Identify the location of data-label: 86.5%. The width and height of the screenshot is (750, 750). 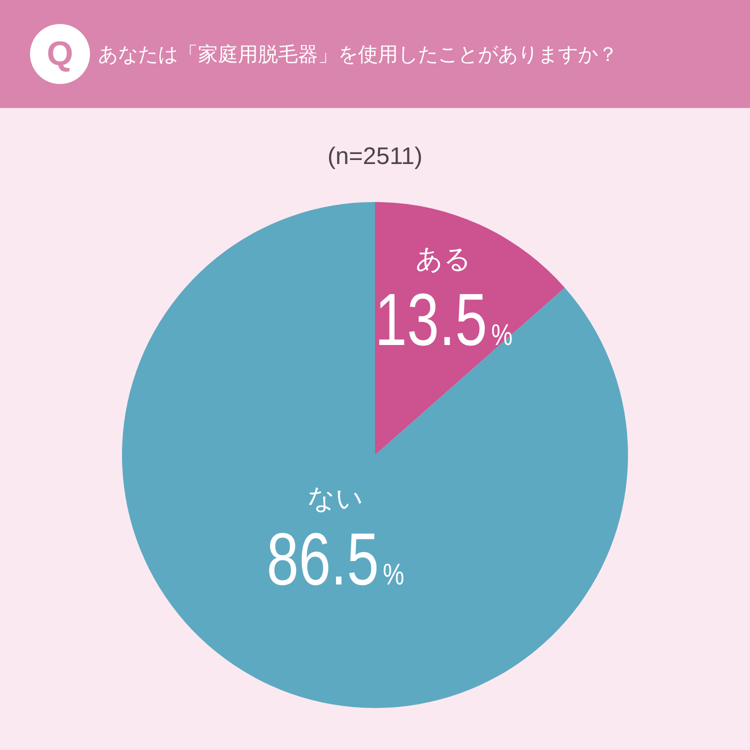
(335, 560).